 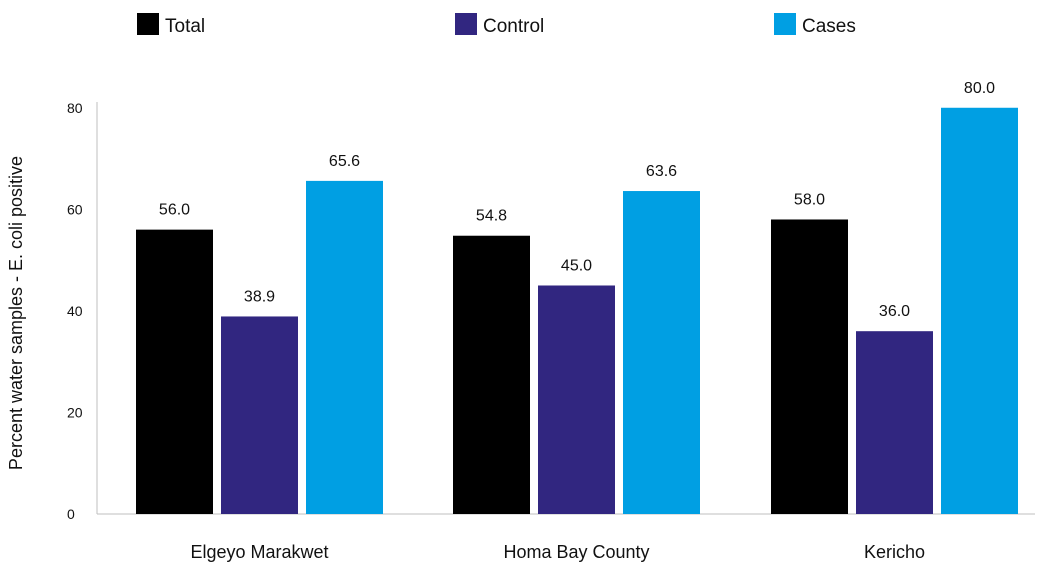 What do you see at coordinates (466, 24) in the screenshot?
I see `legend-swatch-control` at bounding box center [466, 24].